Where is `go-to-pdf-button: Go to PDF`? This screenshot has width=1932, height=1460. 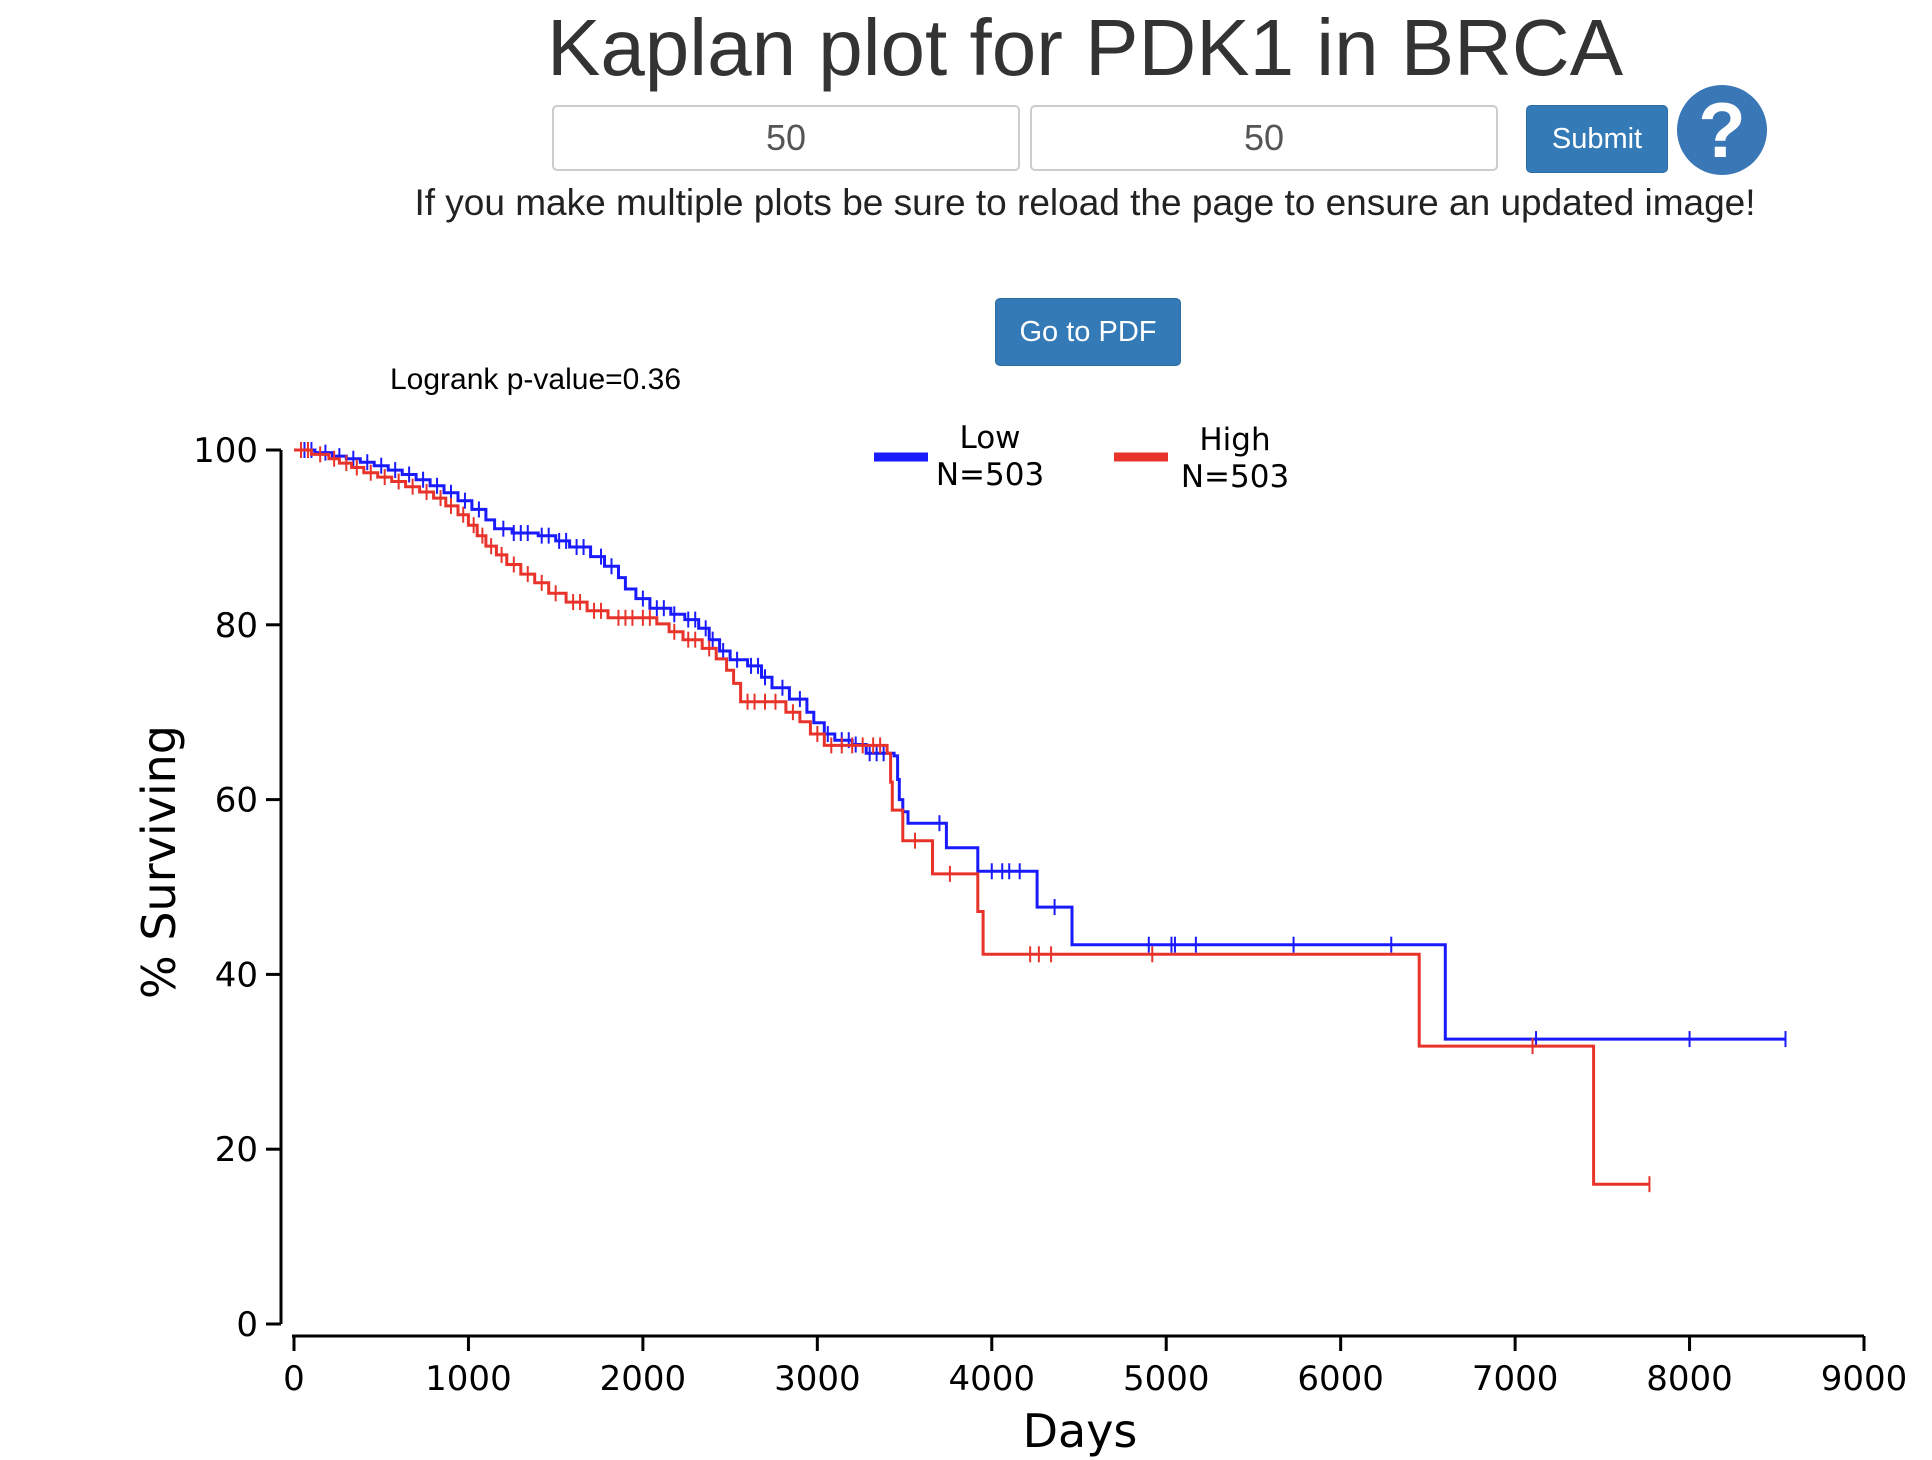 go-to-pdf-button: Go to PDF is located at coordinates (1088, 332).